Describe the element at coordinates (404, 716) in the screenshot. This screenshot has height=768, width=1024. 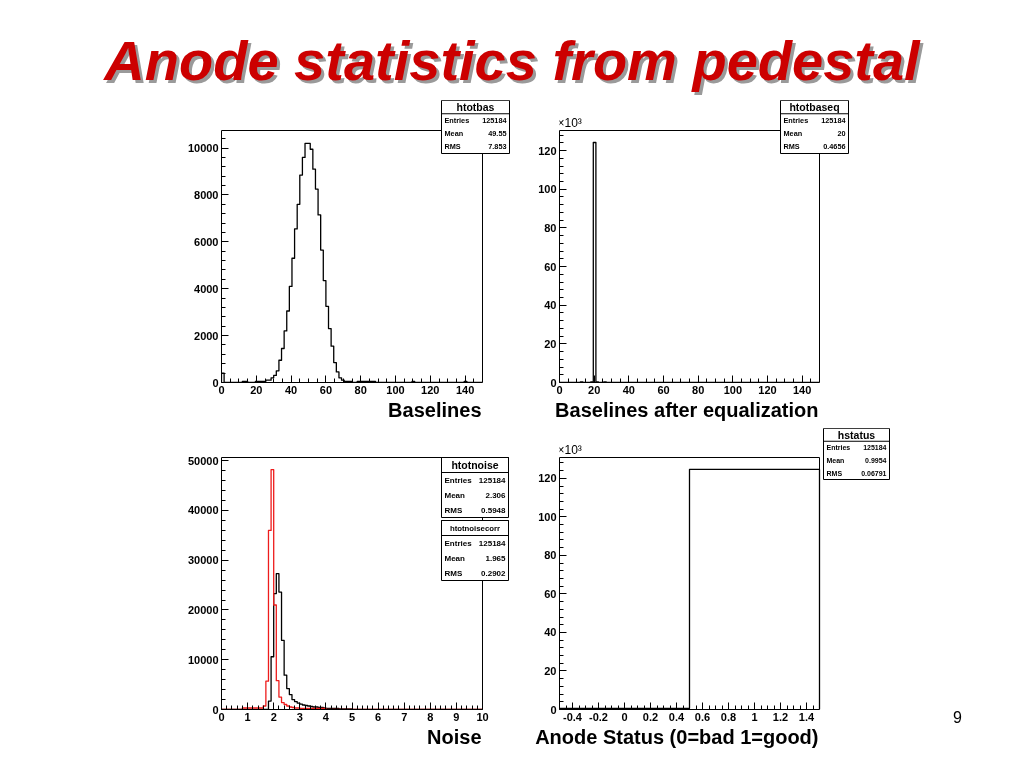
I see `x-tick-label: 7` at that location.